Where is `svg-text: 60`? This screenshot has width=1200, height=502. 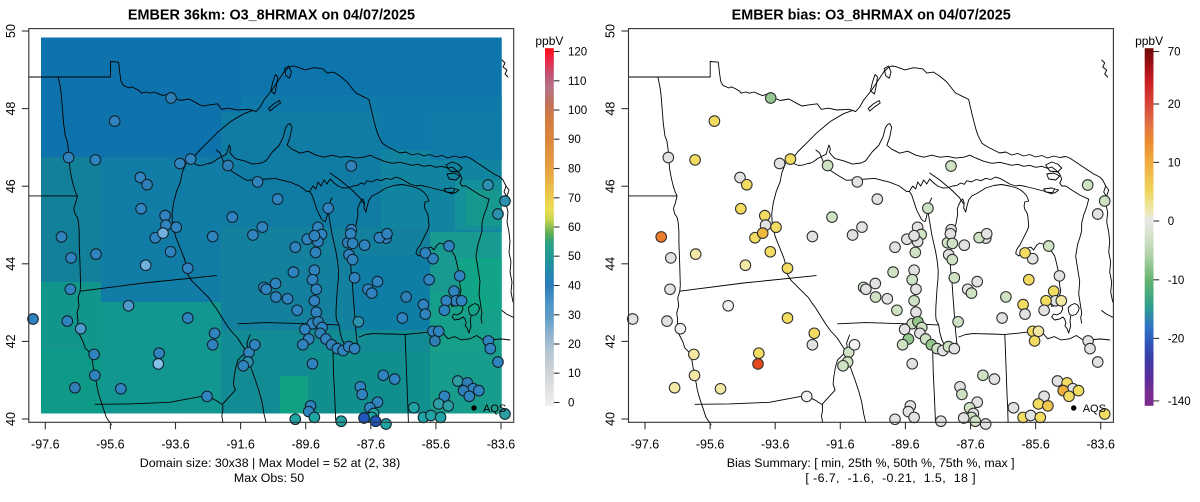
svg-text: 60 is located at coordinates (574, 228).